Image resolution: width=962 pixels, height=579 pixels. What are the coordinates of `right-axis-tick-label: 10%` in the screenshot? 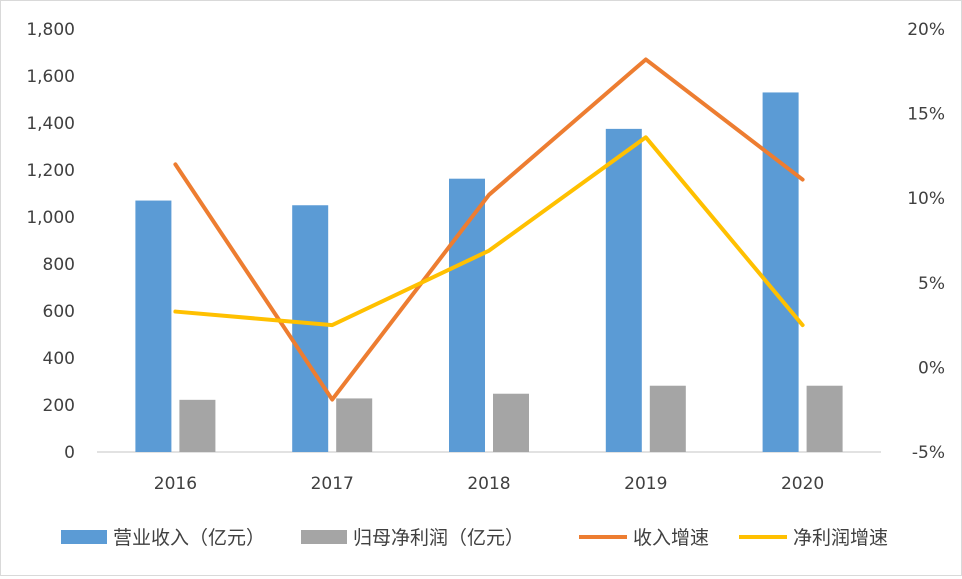 It's located at (926, 199).